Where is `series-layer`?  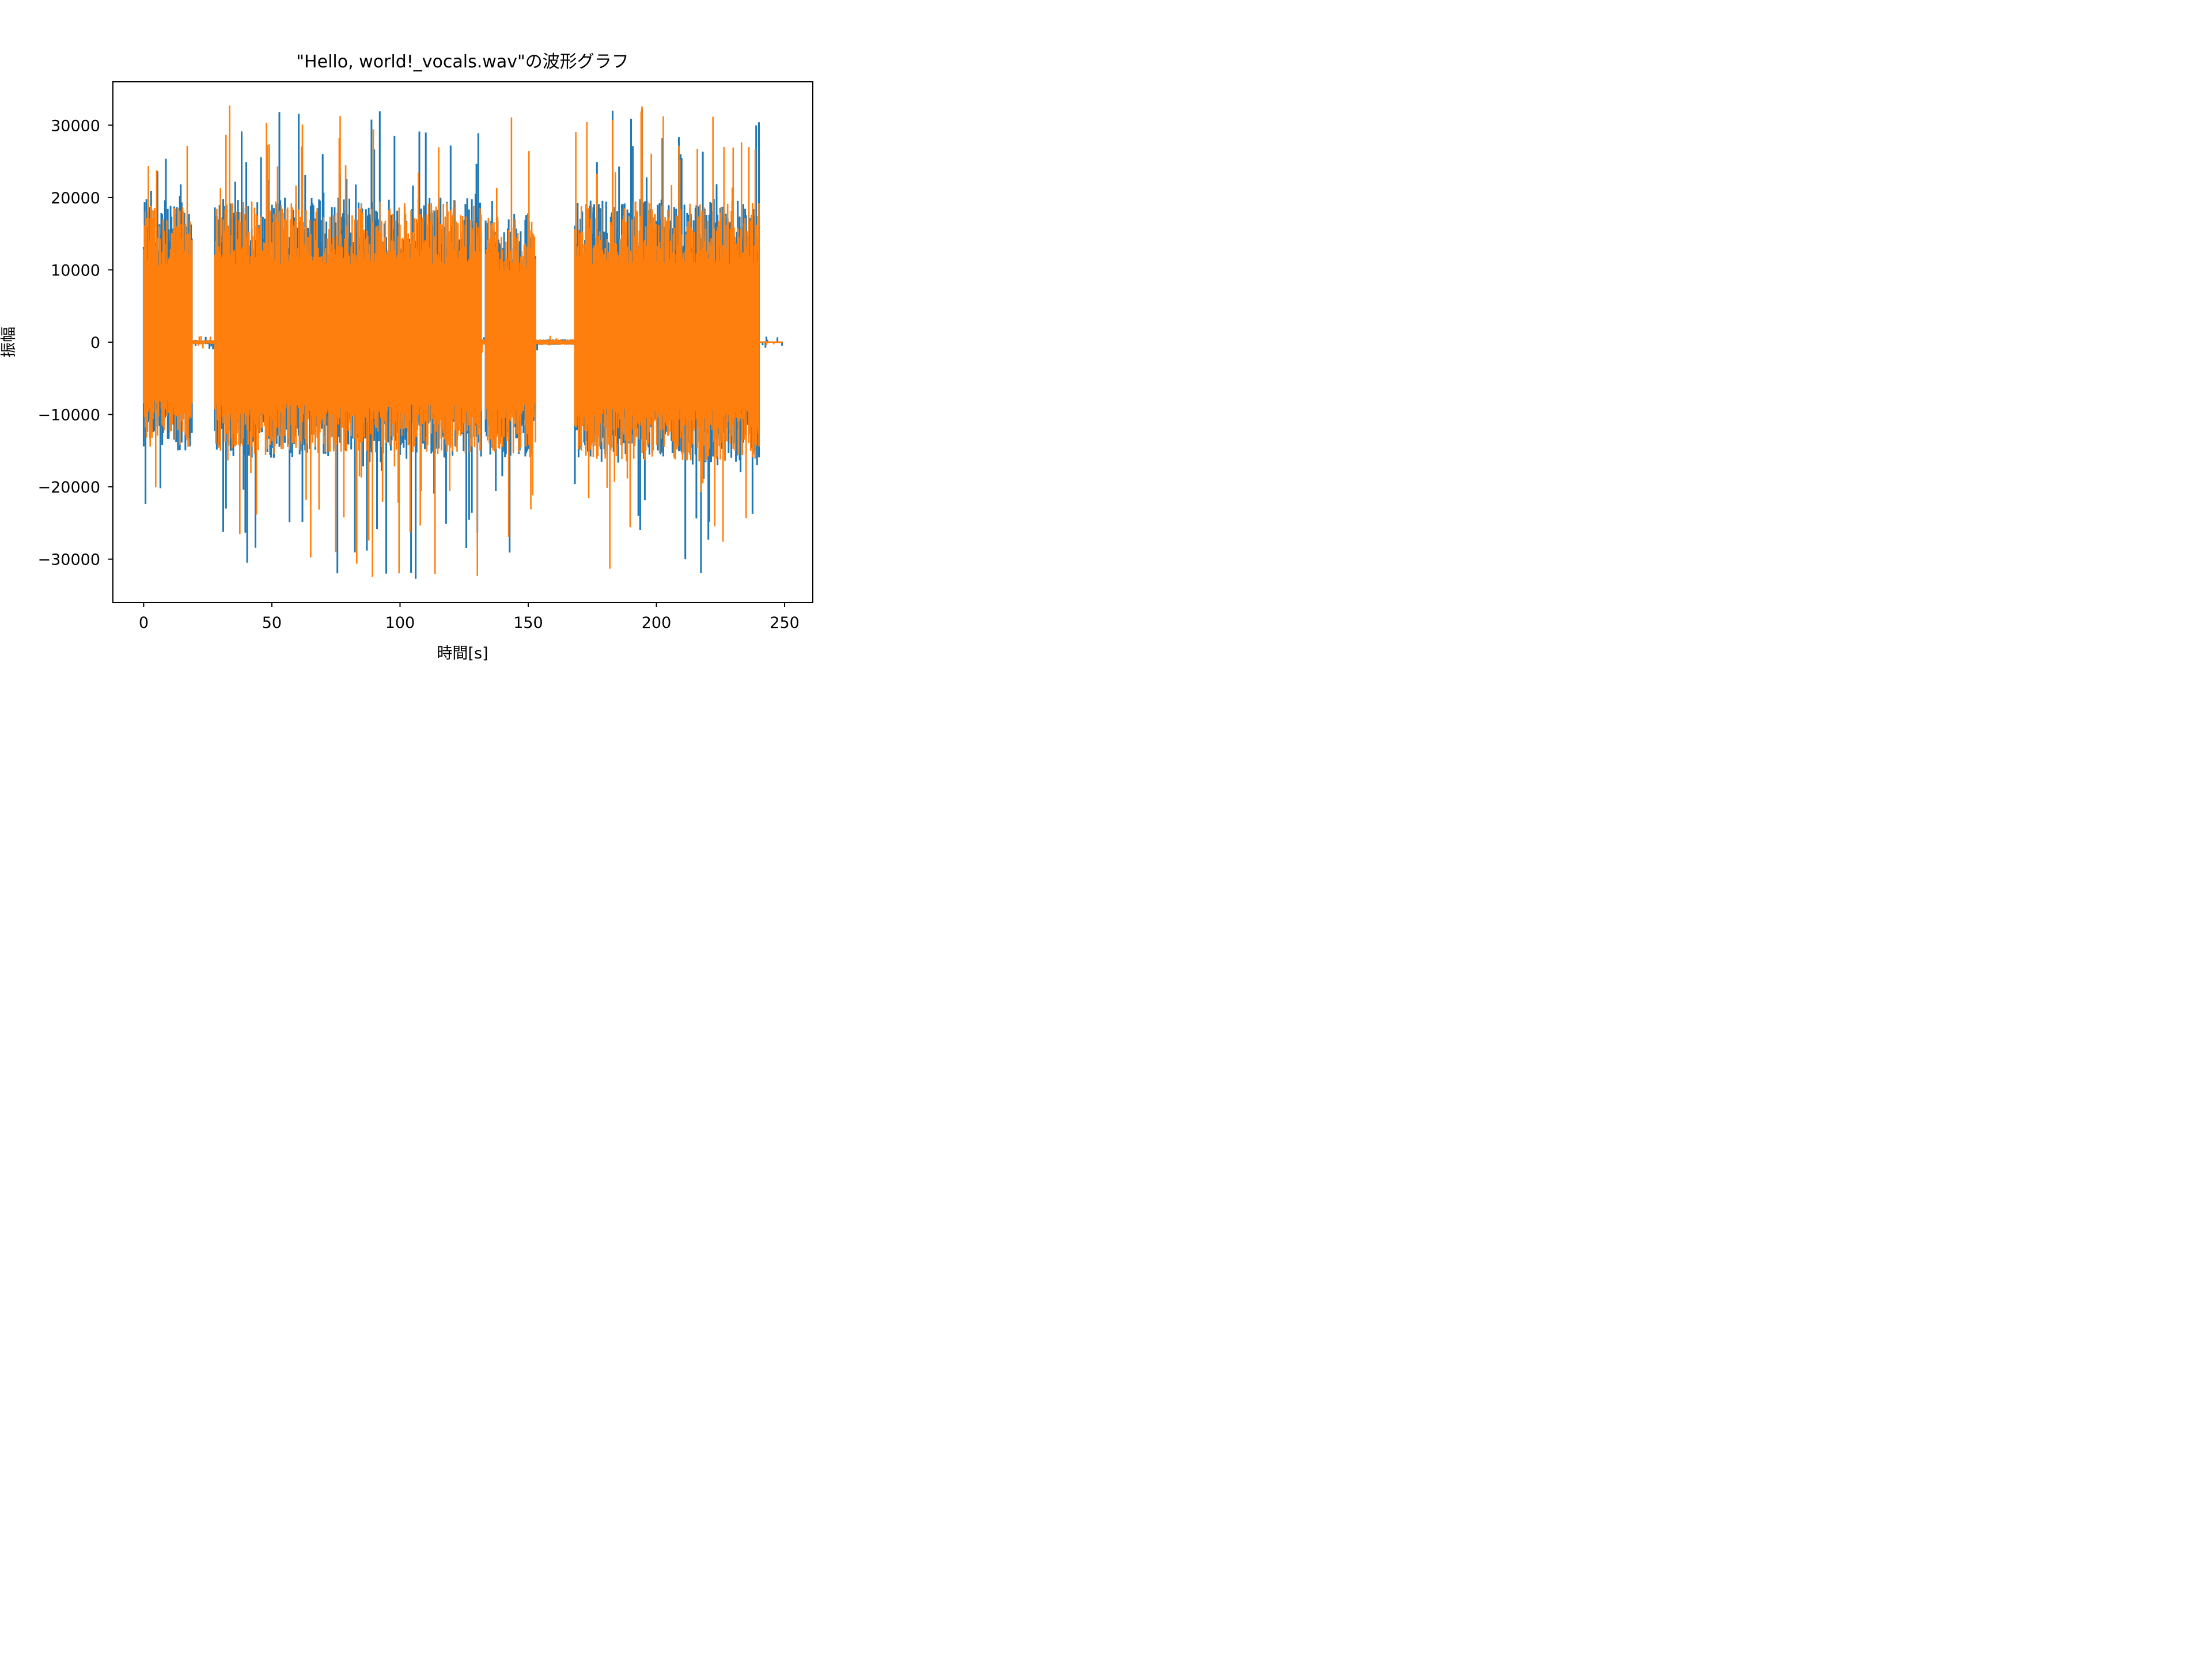
series-layer is located at coordinates (462, 342).